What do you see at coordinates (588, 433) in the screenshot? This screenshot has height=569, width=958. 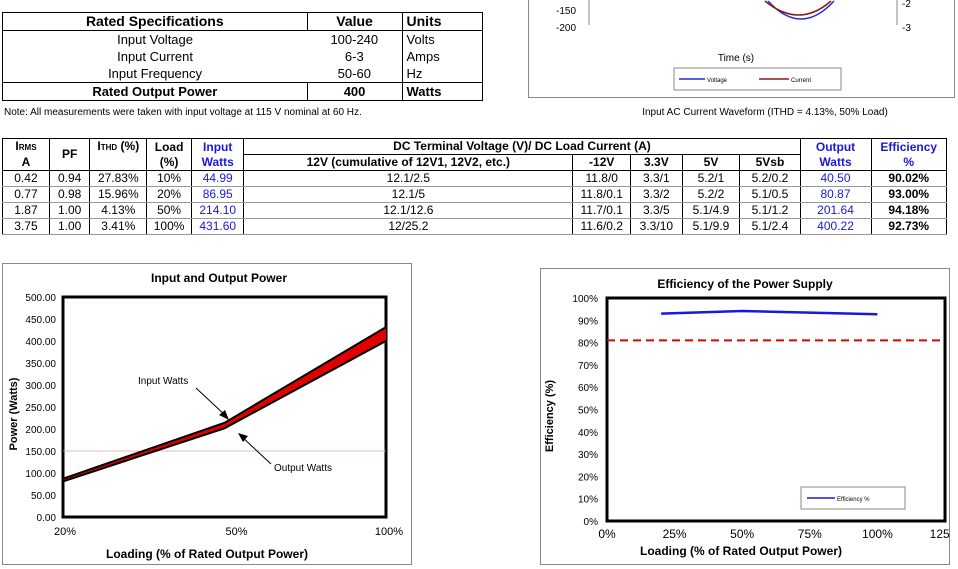 I see `efficiency-y-tick: 40%` at bounding box center [588, 433].